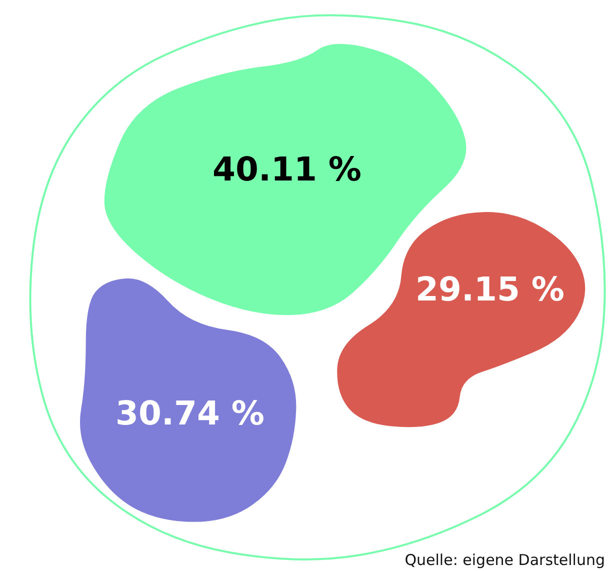 Image resolution: width=611 pixels, height=571 pixels. Describe the element at coordinates (490, 289) in the screenshot. I see `data-label: 29.15 %` at that location.